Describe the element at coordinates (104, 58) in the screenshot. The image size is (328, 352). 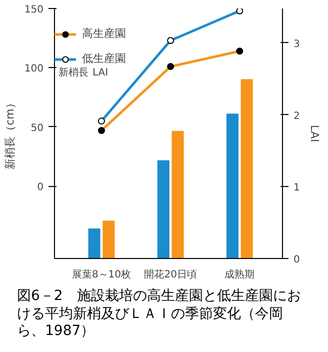
I see `legend-label: 低生産園` at that location.